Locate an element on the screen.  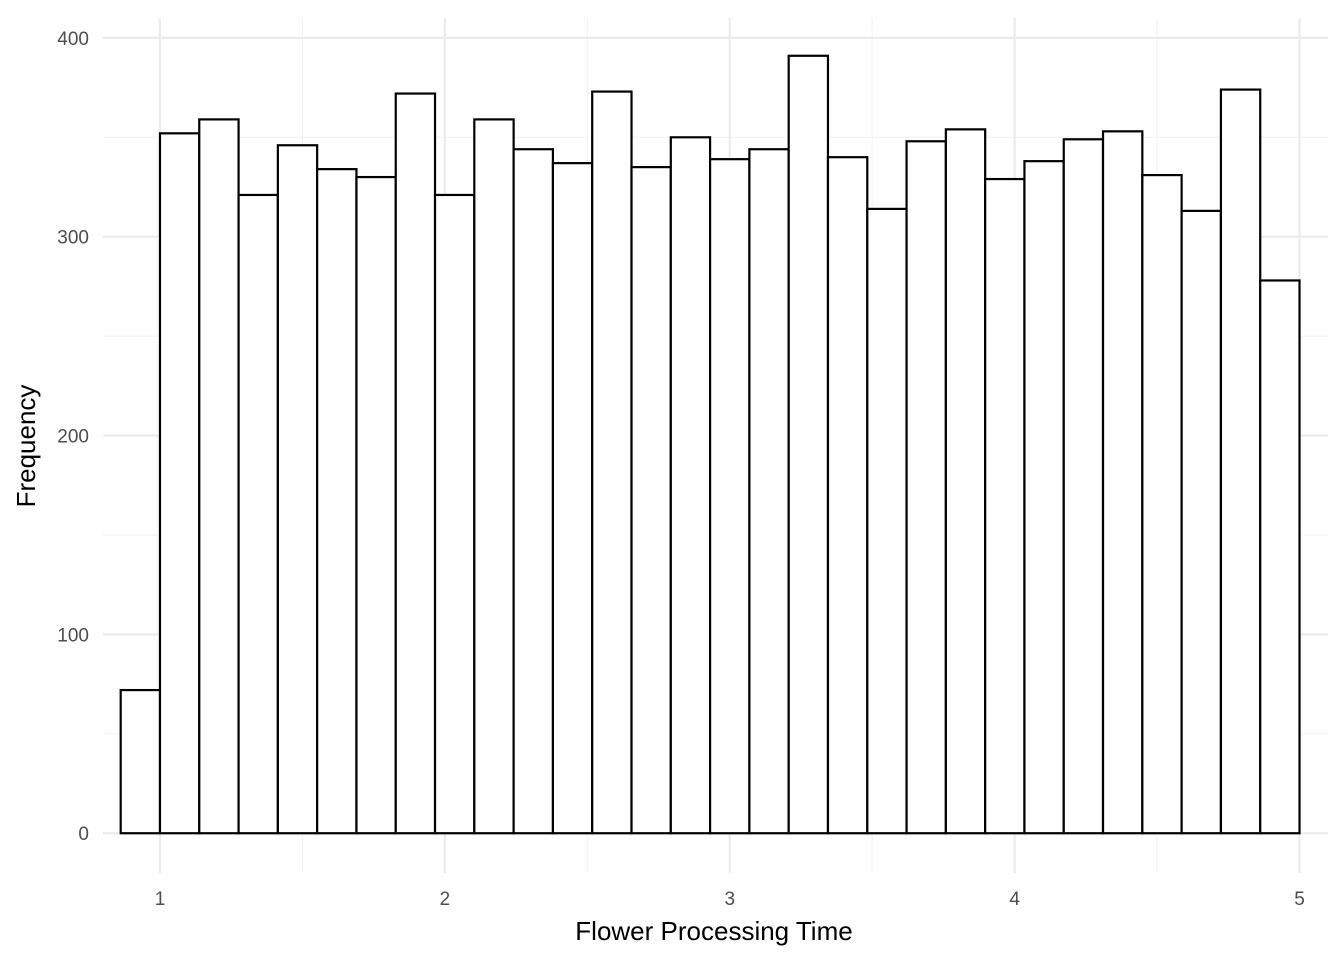
y-tick-label: 400 is located at coordinates (73, 39).